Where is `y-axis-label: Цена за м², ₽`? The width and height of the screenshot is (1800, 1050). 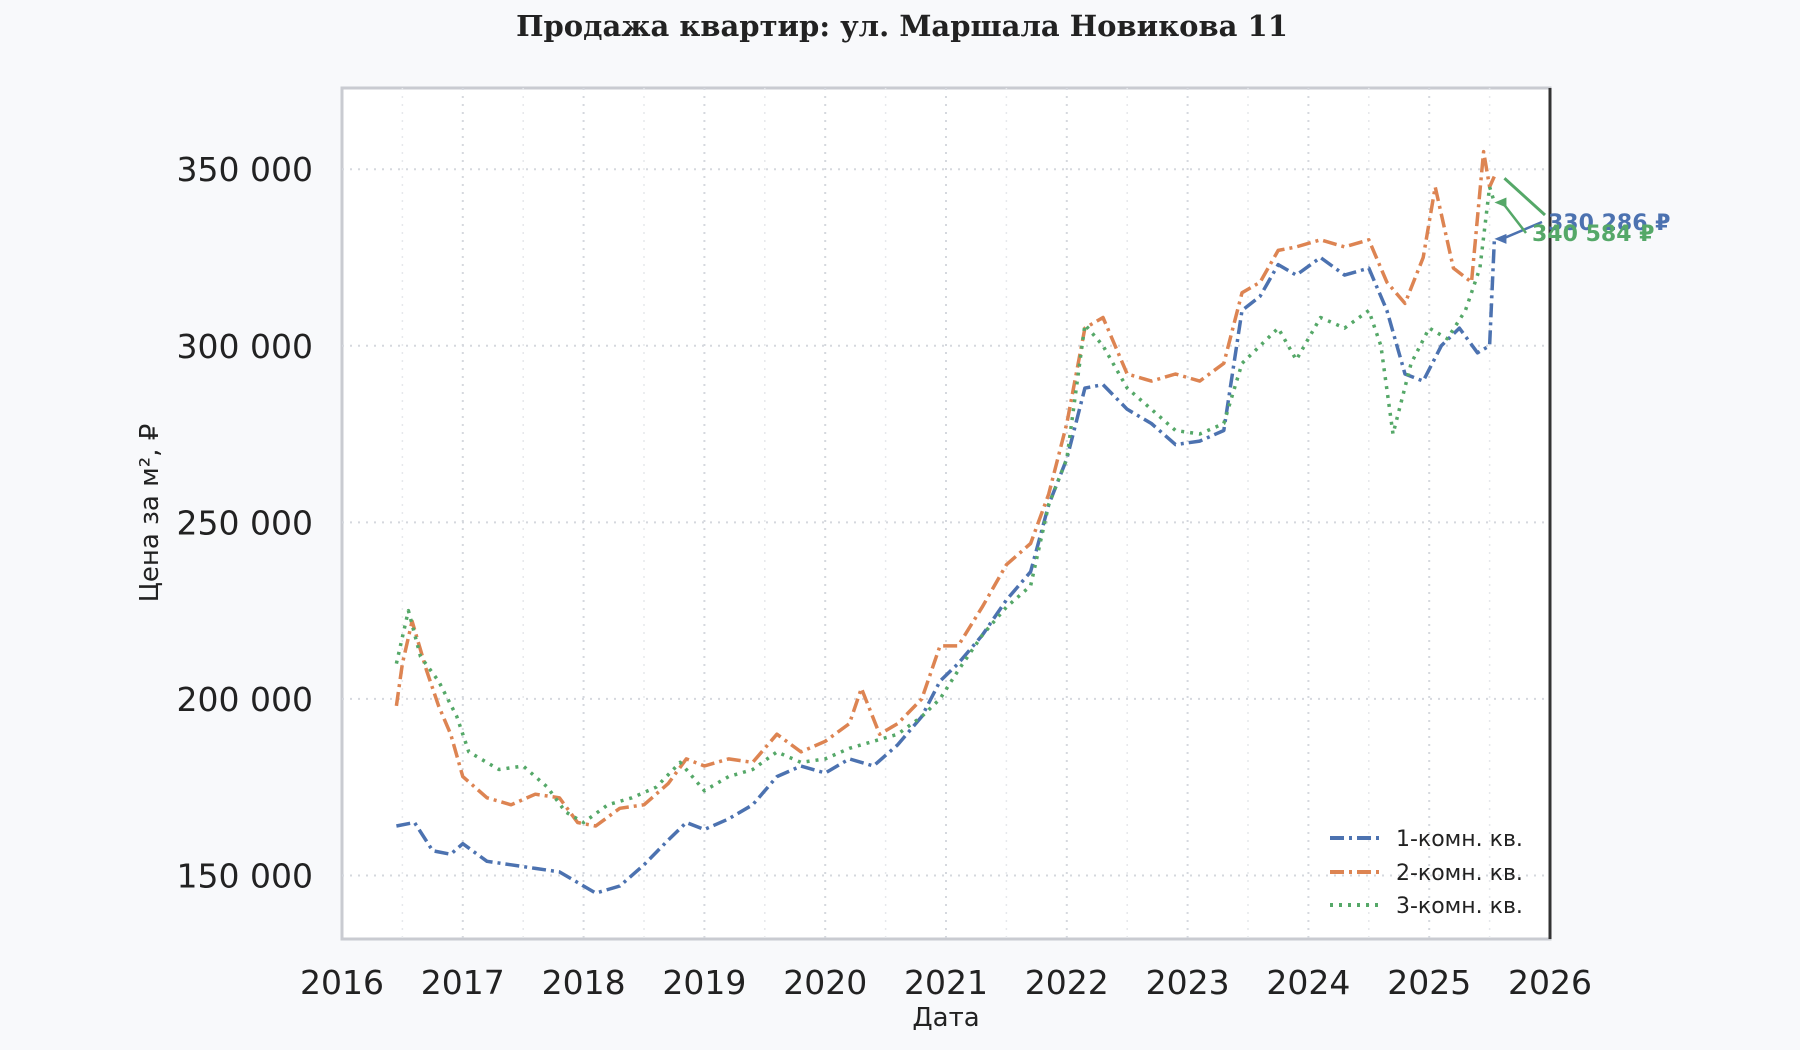 y-axis-label: Цена за м², ₽ is located at coordinates (150, 513).